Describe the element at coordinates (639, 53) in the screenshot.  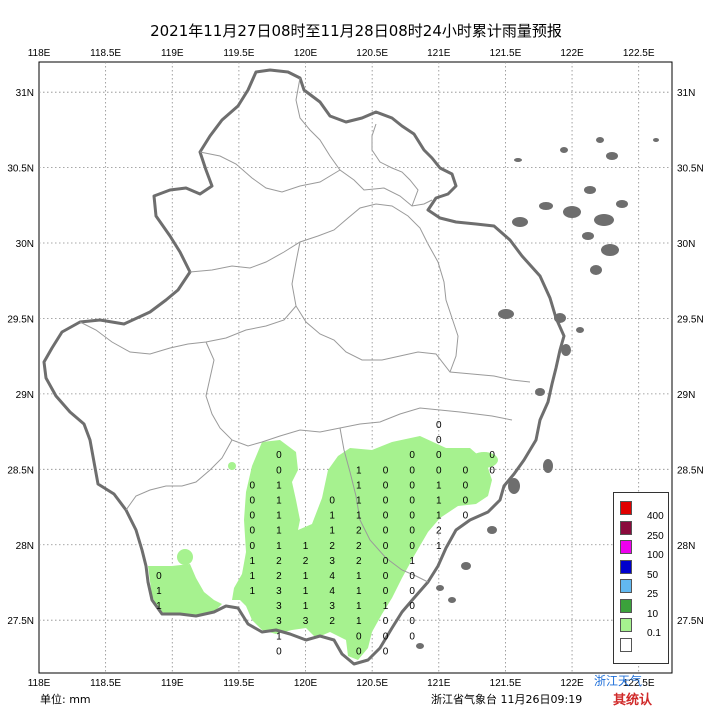
I see `x-tick-label: 122.5E` at that location.